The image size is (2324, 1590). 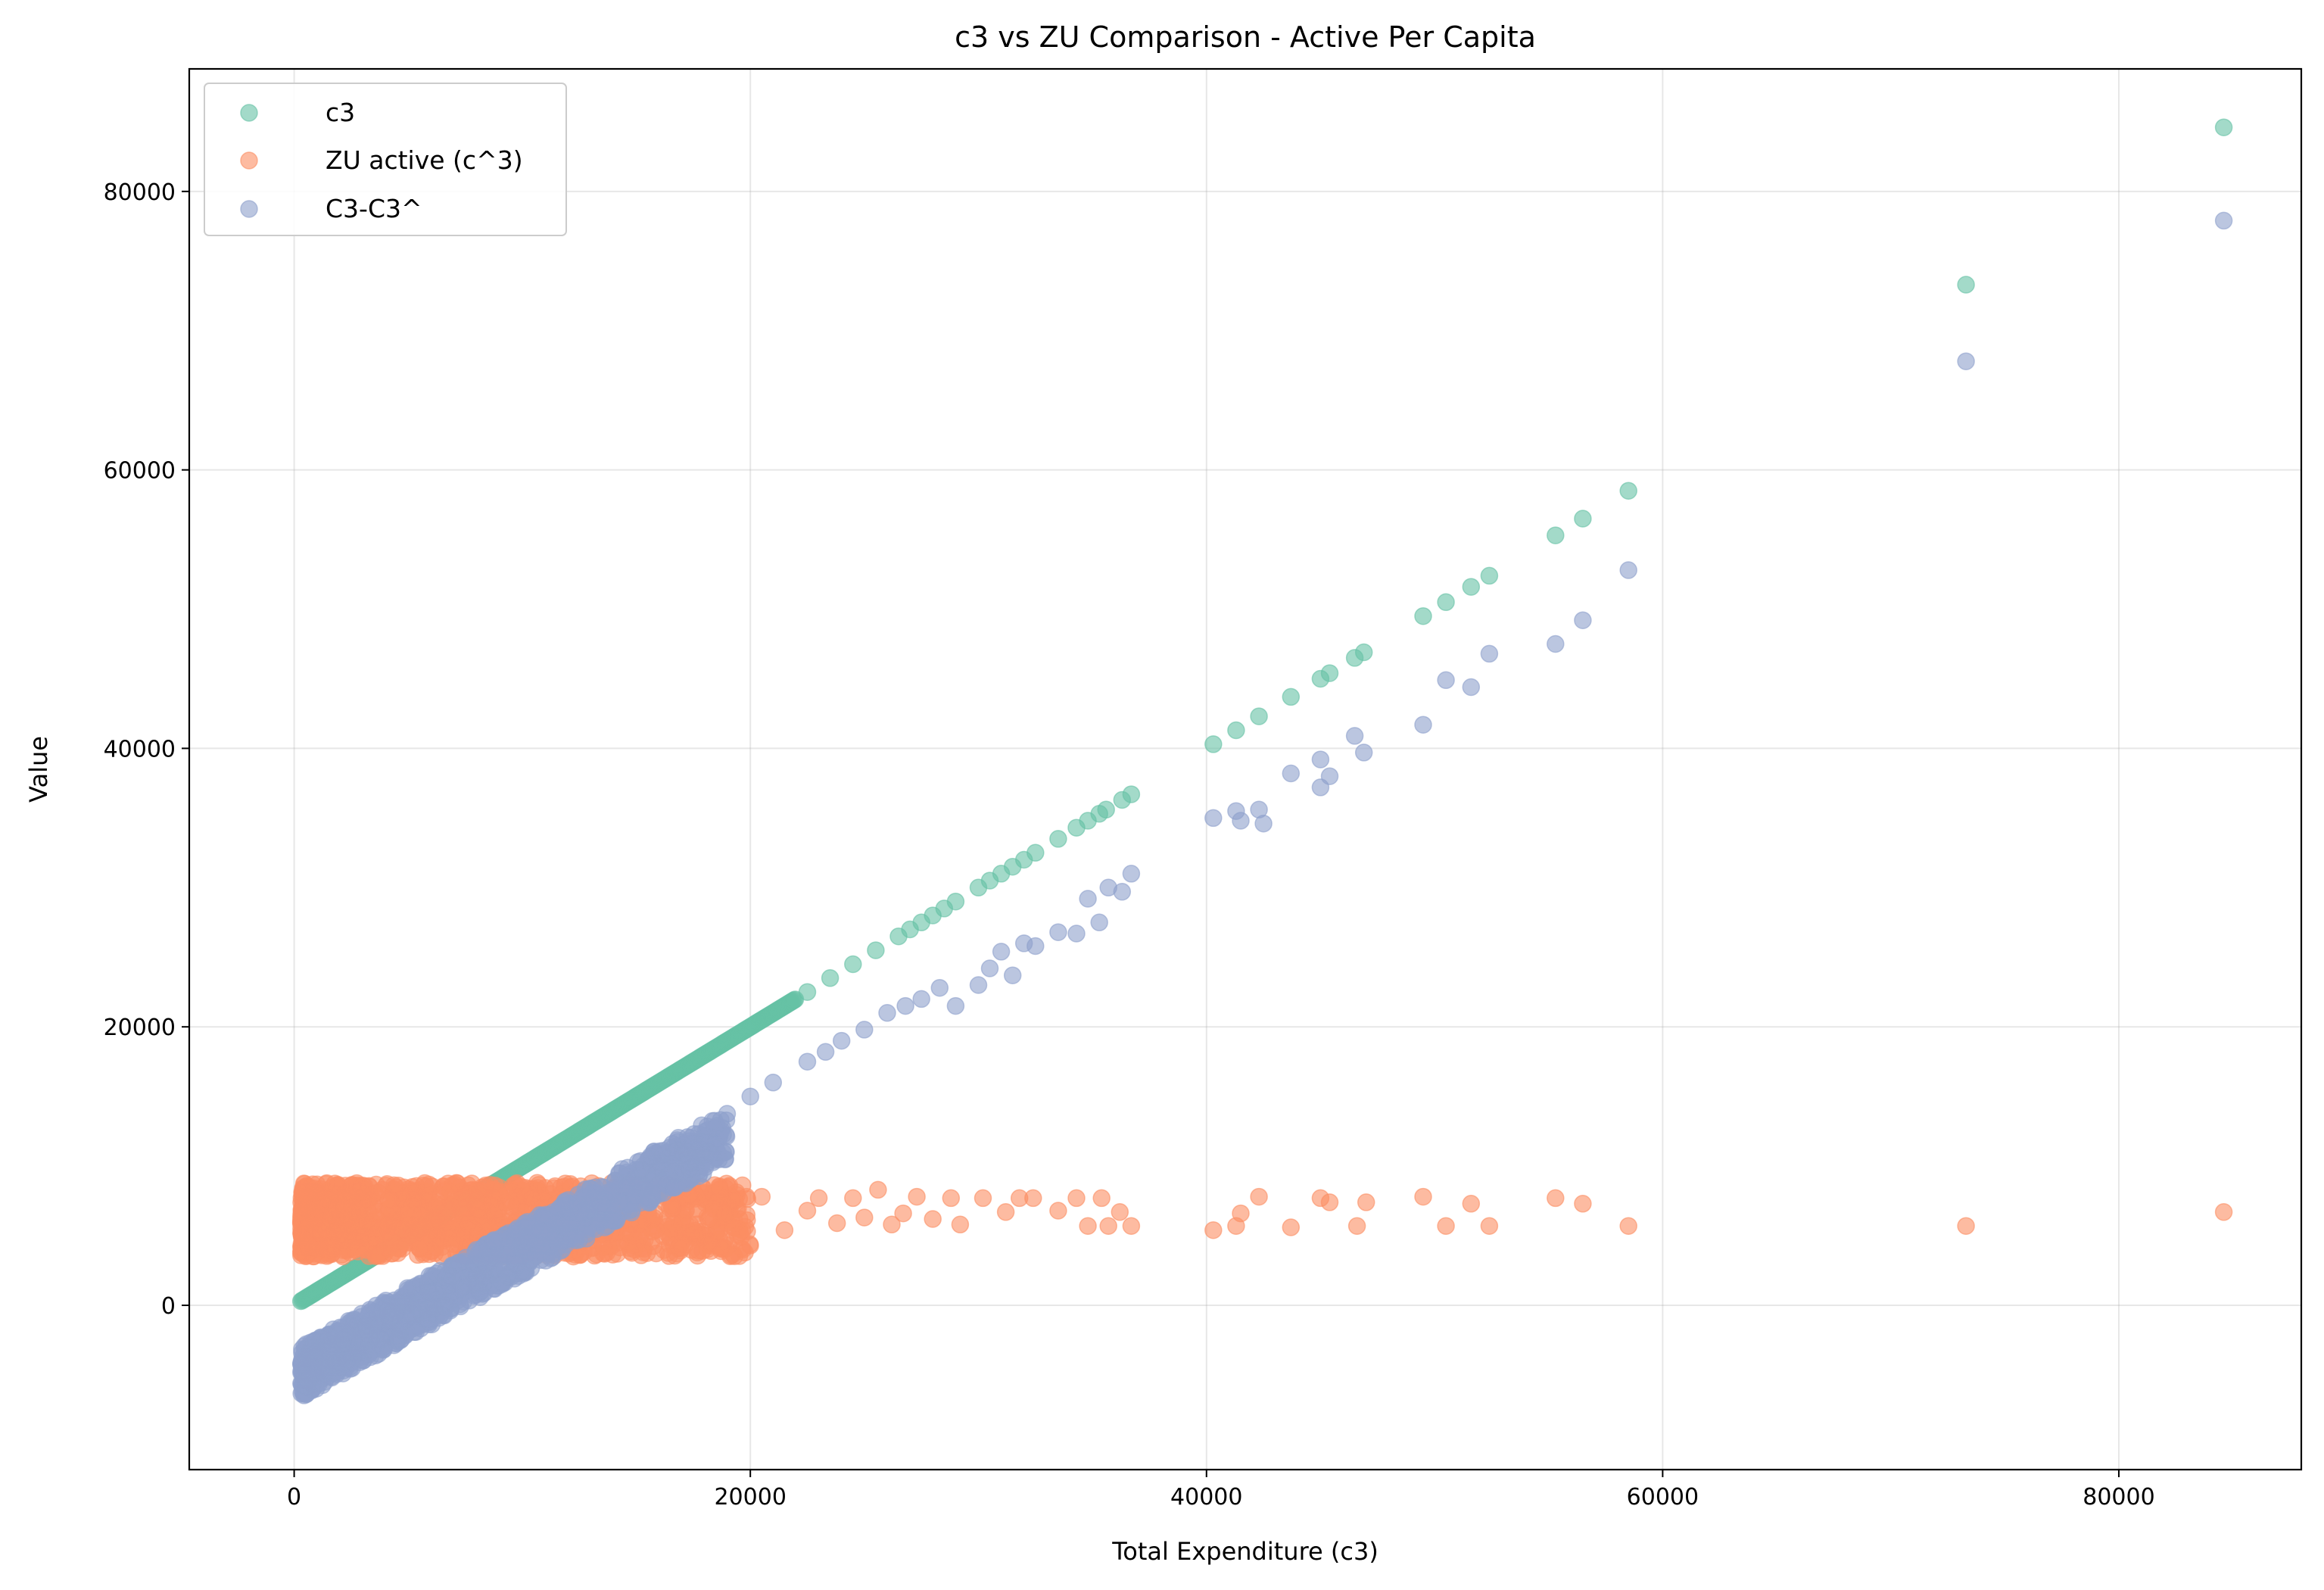 What do you see at coordinates (1206, 1497) in the screenshot?
I see `x-tick-label: 40000` at bounding box center [1206, 1497].